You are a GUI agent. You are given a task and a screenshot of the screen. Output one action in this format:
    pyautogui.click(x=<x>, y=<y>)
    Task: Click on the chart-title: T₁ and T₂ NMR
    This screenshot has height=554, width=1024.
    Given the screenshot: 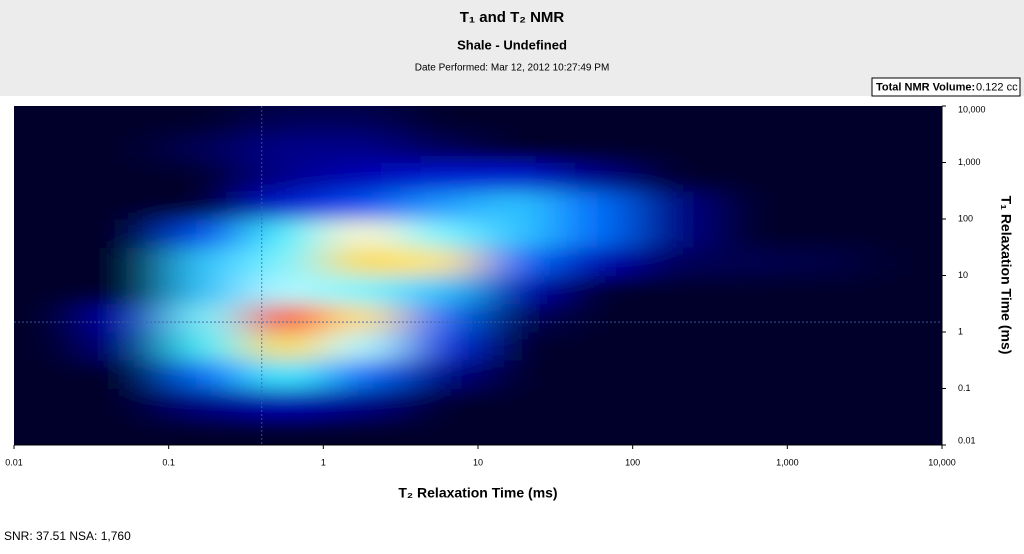 What is the action you would take?
    pyautogui.click(x=512, y=17)
    